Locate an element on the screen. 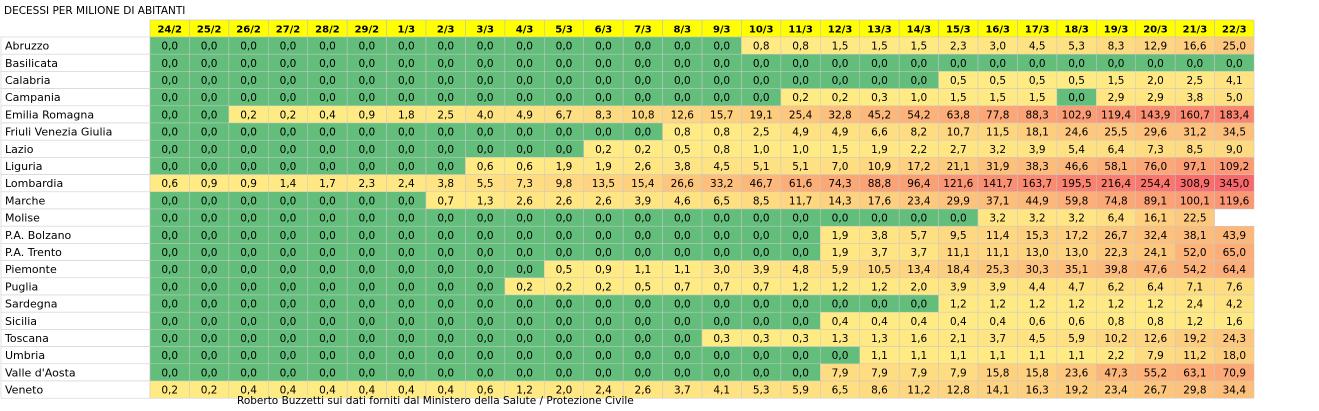 Image resolution: width=1319 pixels, height=411 pixels. date-header-label: 3/3 is located at coordinates (485, 30).